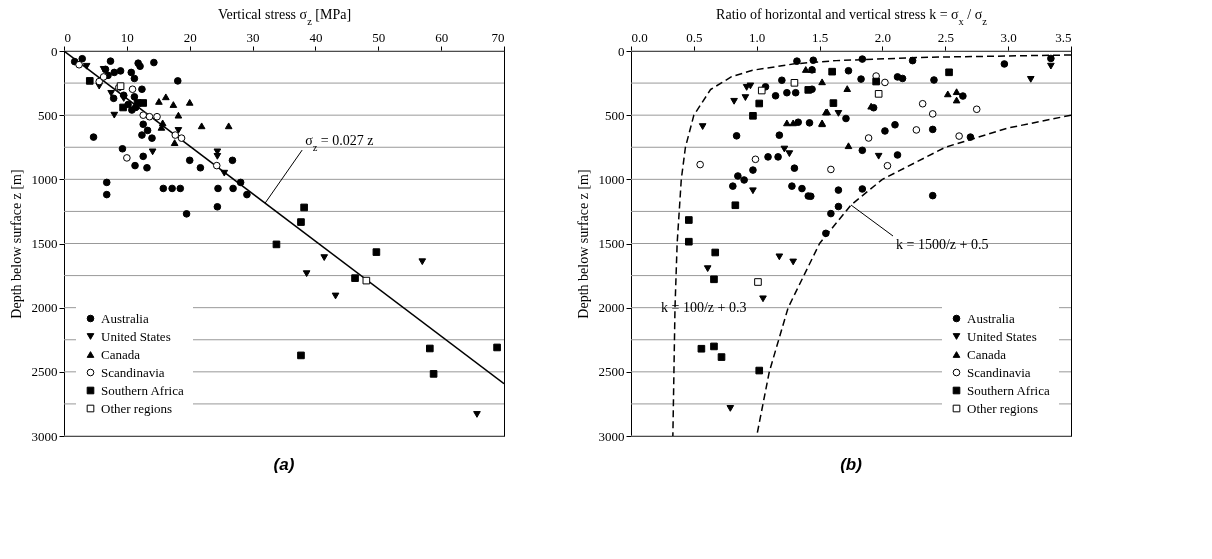 This screenshot has height=559, width=1212. I want to click on x-tick-label: 70, so click(498, 37).